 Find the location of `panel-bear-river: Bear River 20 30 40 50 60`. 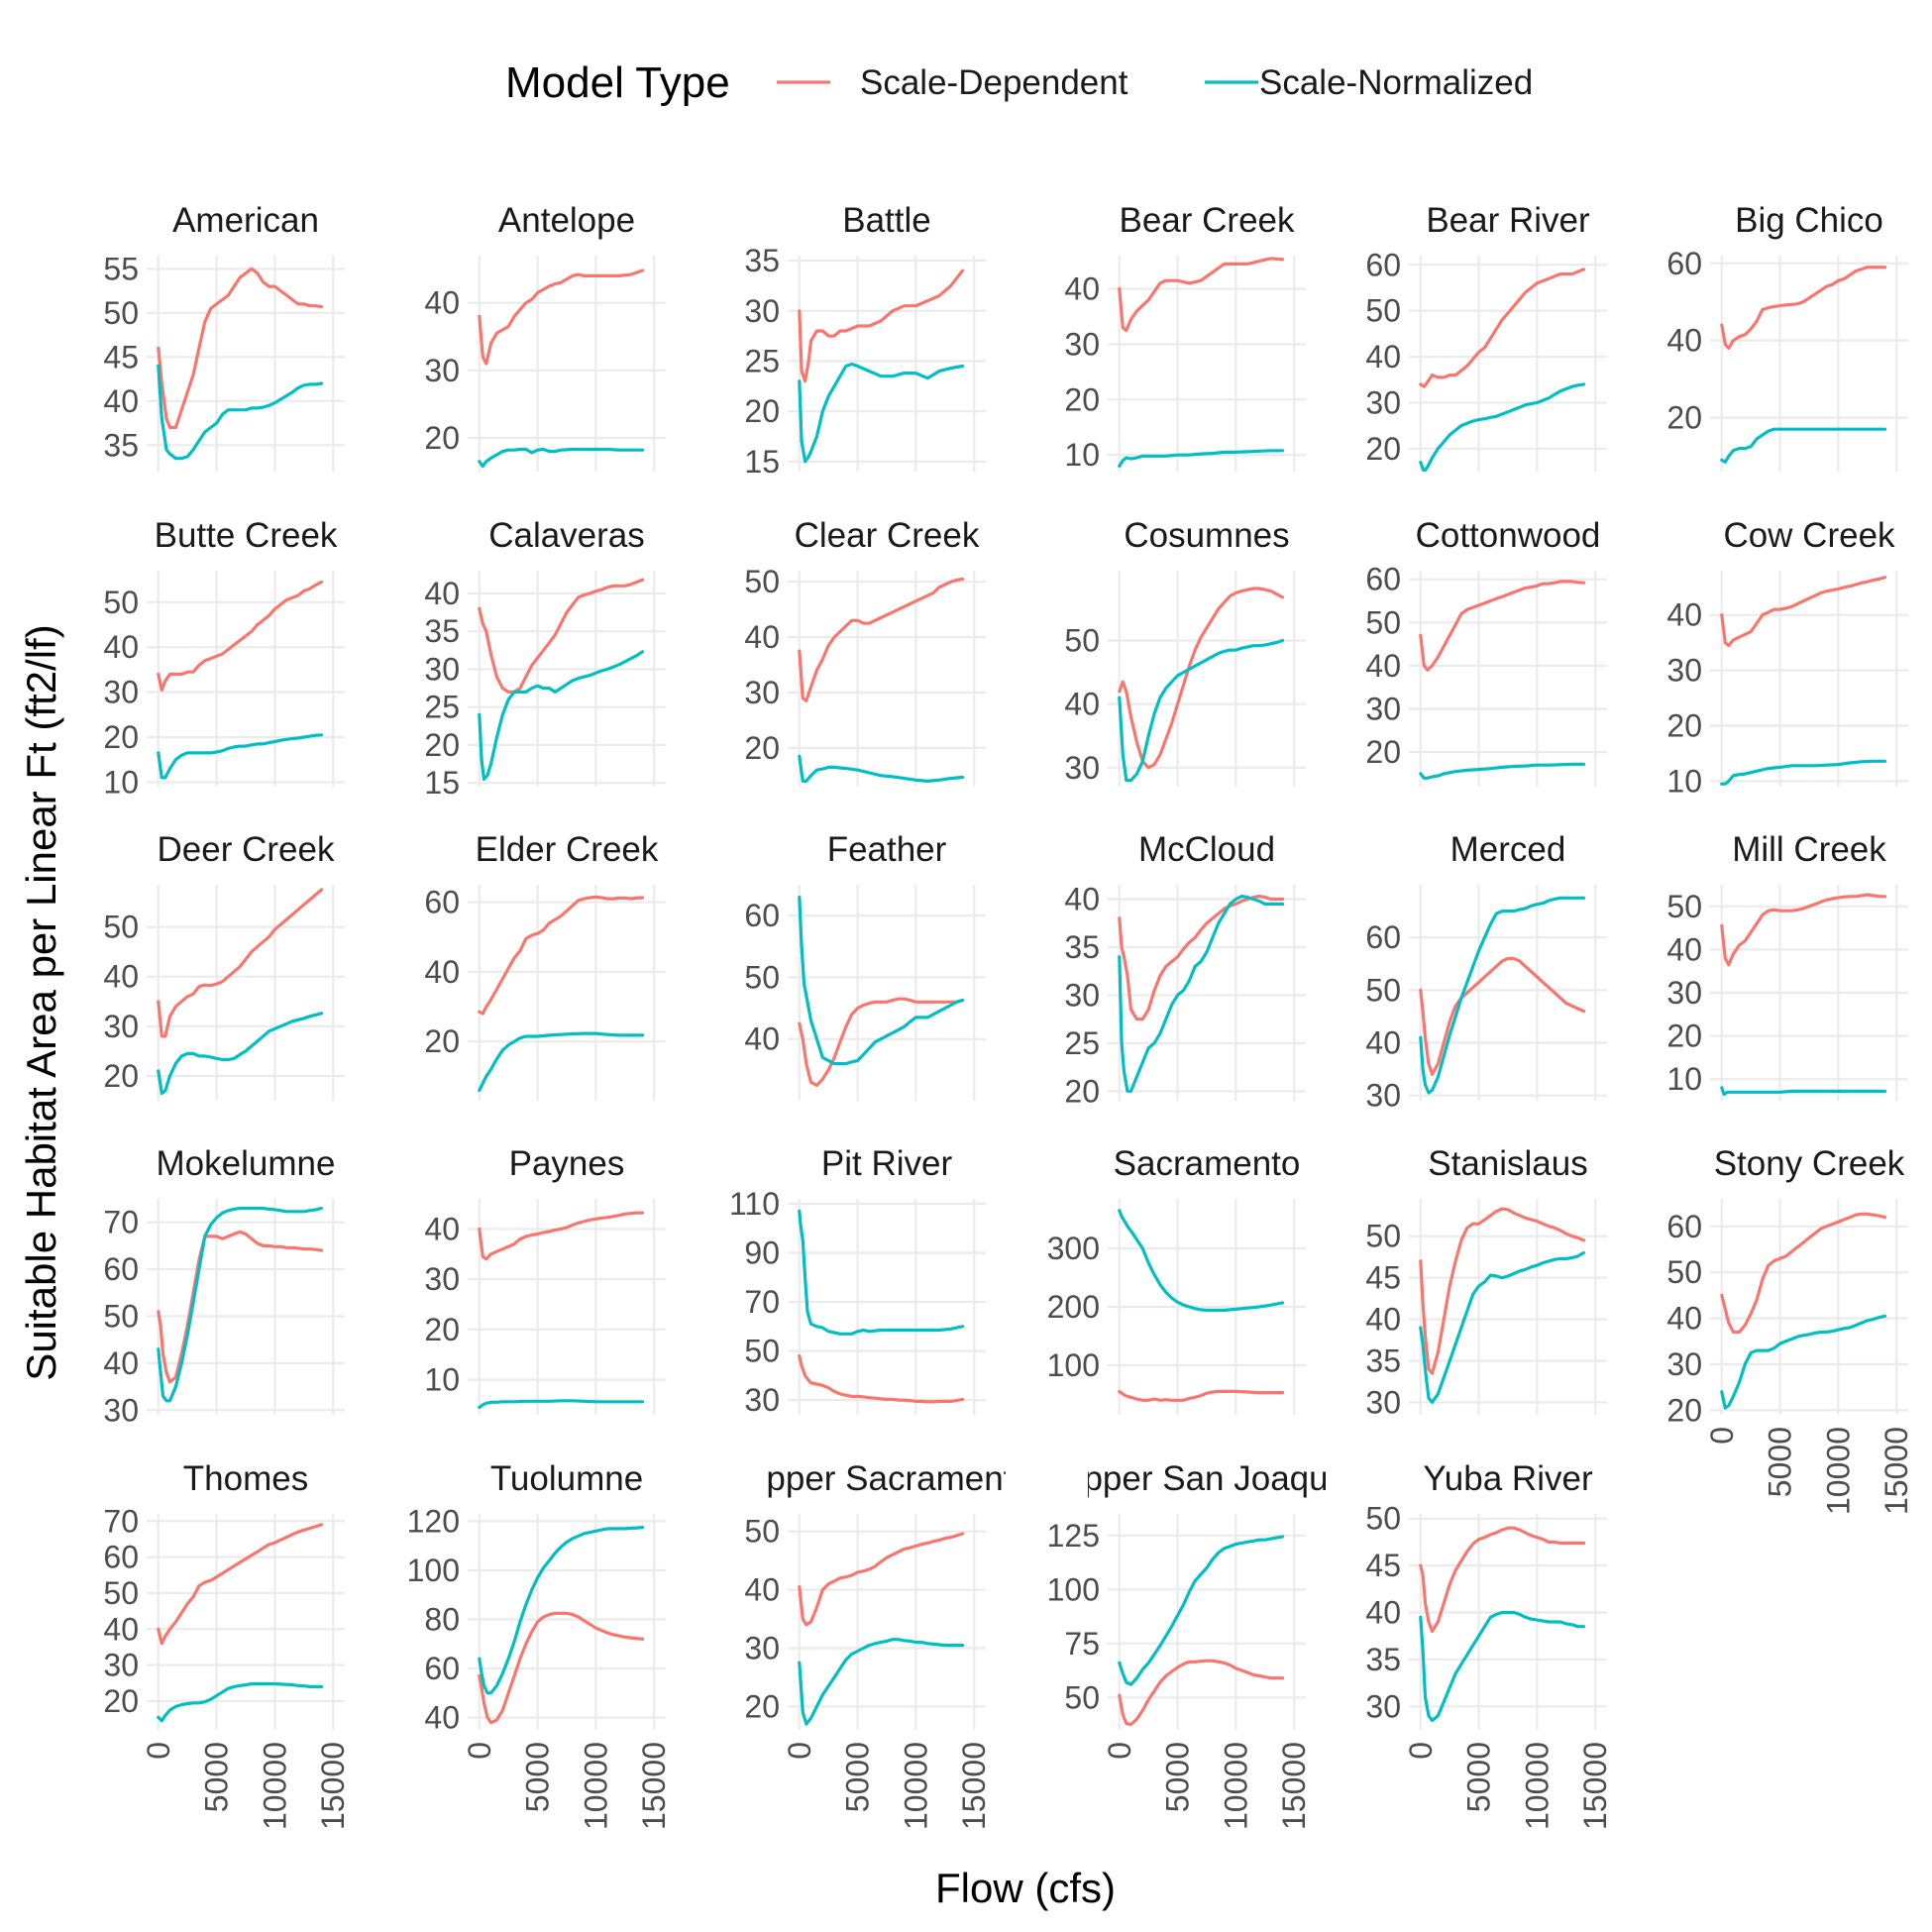

panel-bear-river: Bear River 20 30 40 50 60 is located at coordinates (1486, 336).